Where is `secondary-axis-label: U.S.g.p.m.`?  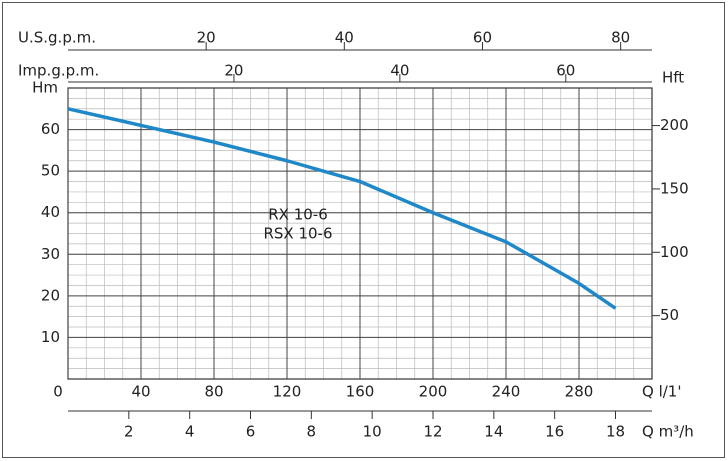
secondary-axis-label: U.S.g.p.m. is located at coordinates (57, 38).